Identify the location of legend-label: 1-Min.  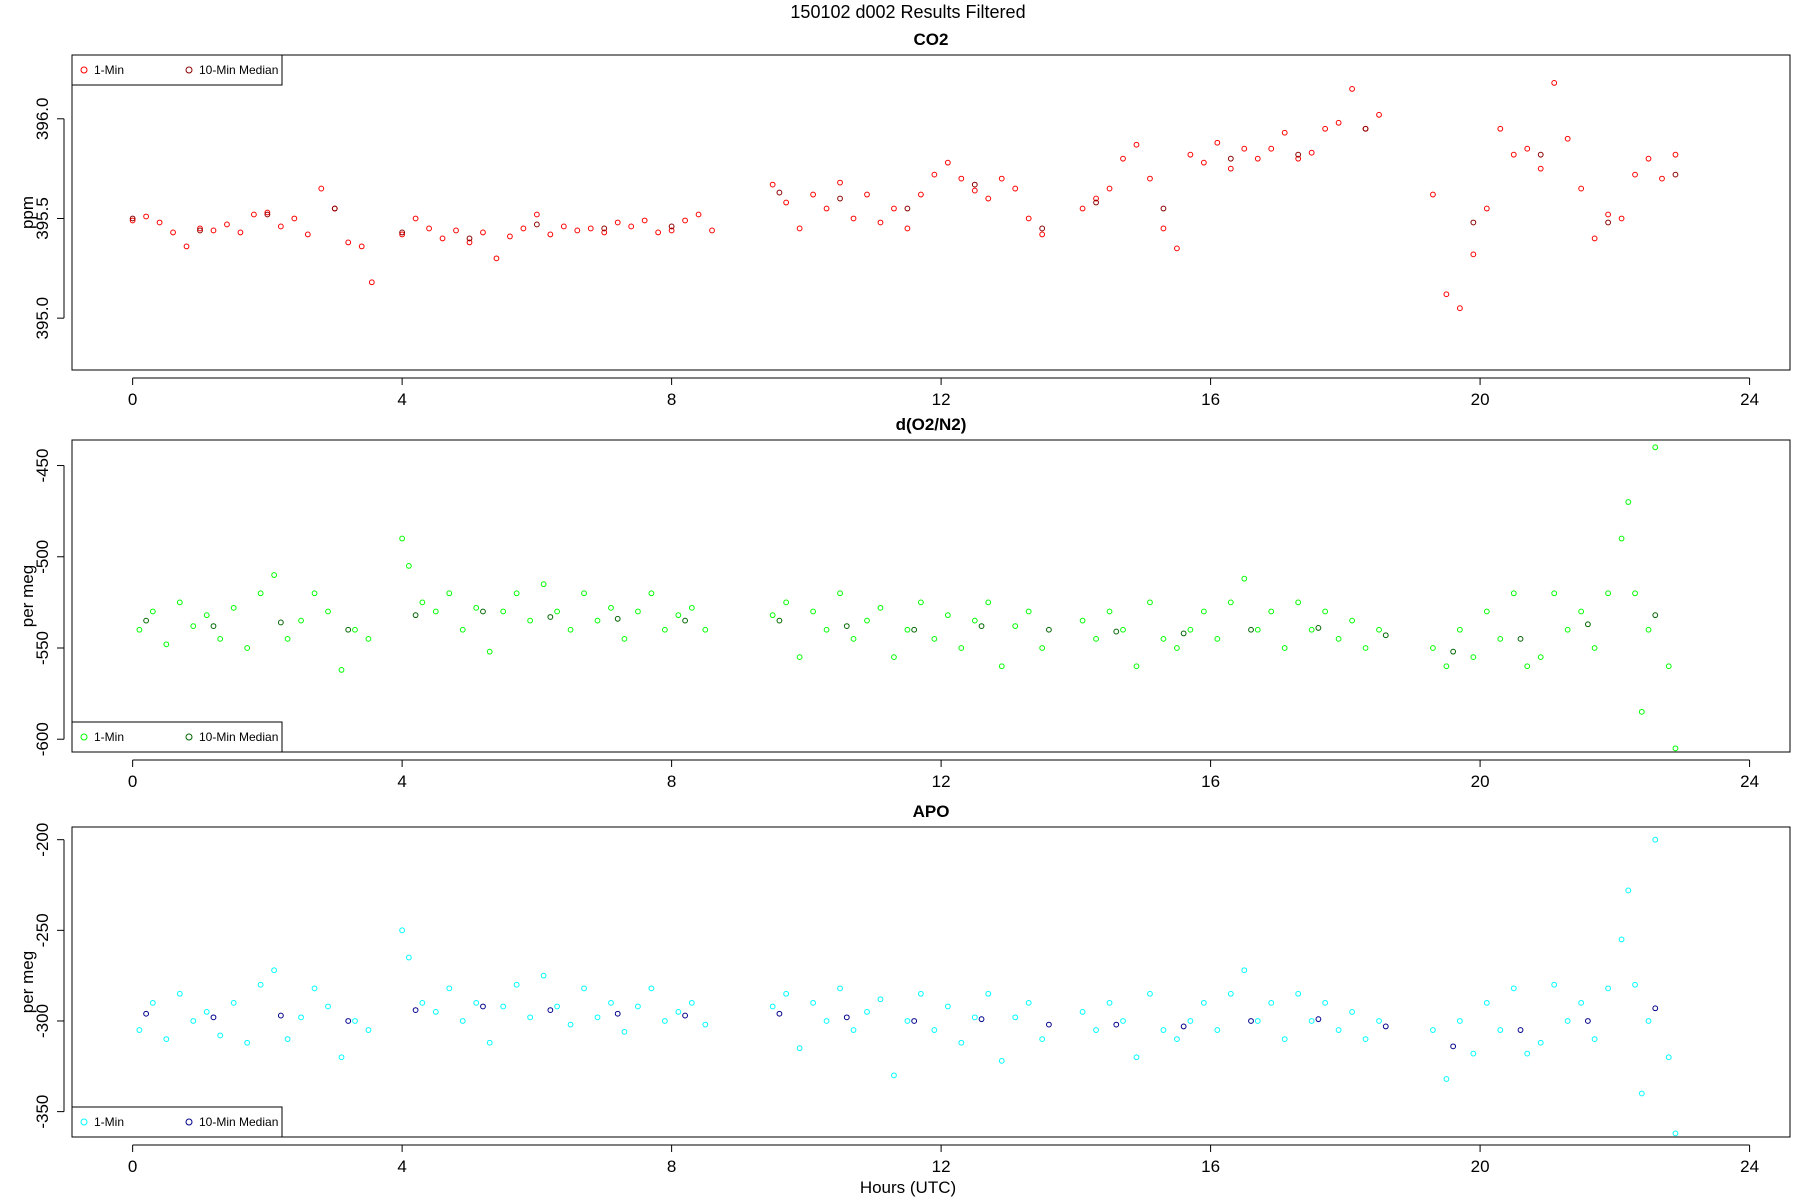
(109, 70).